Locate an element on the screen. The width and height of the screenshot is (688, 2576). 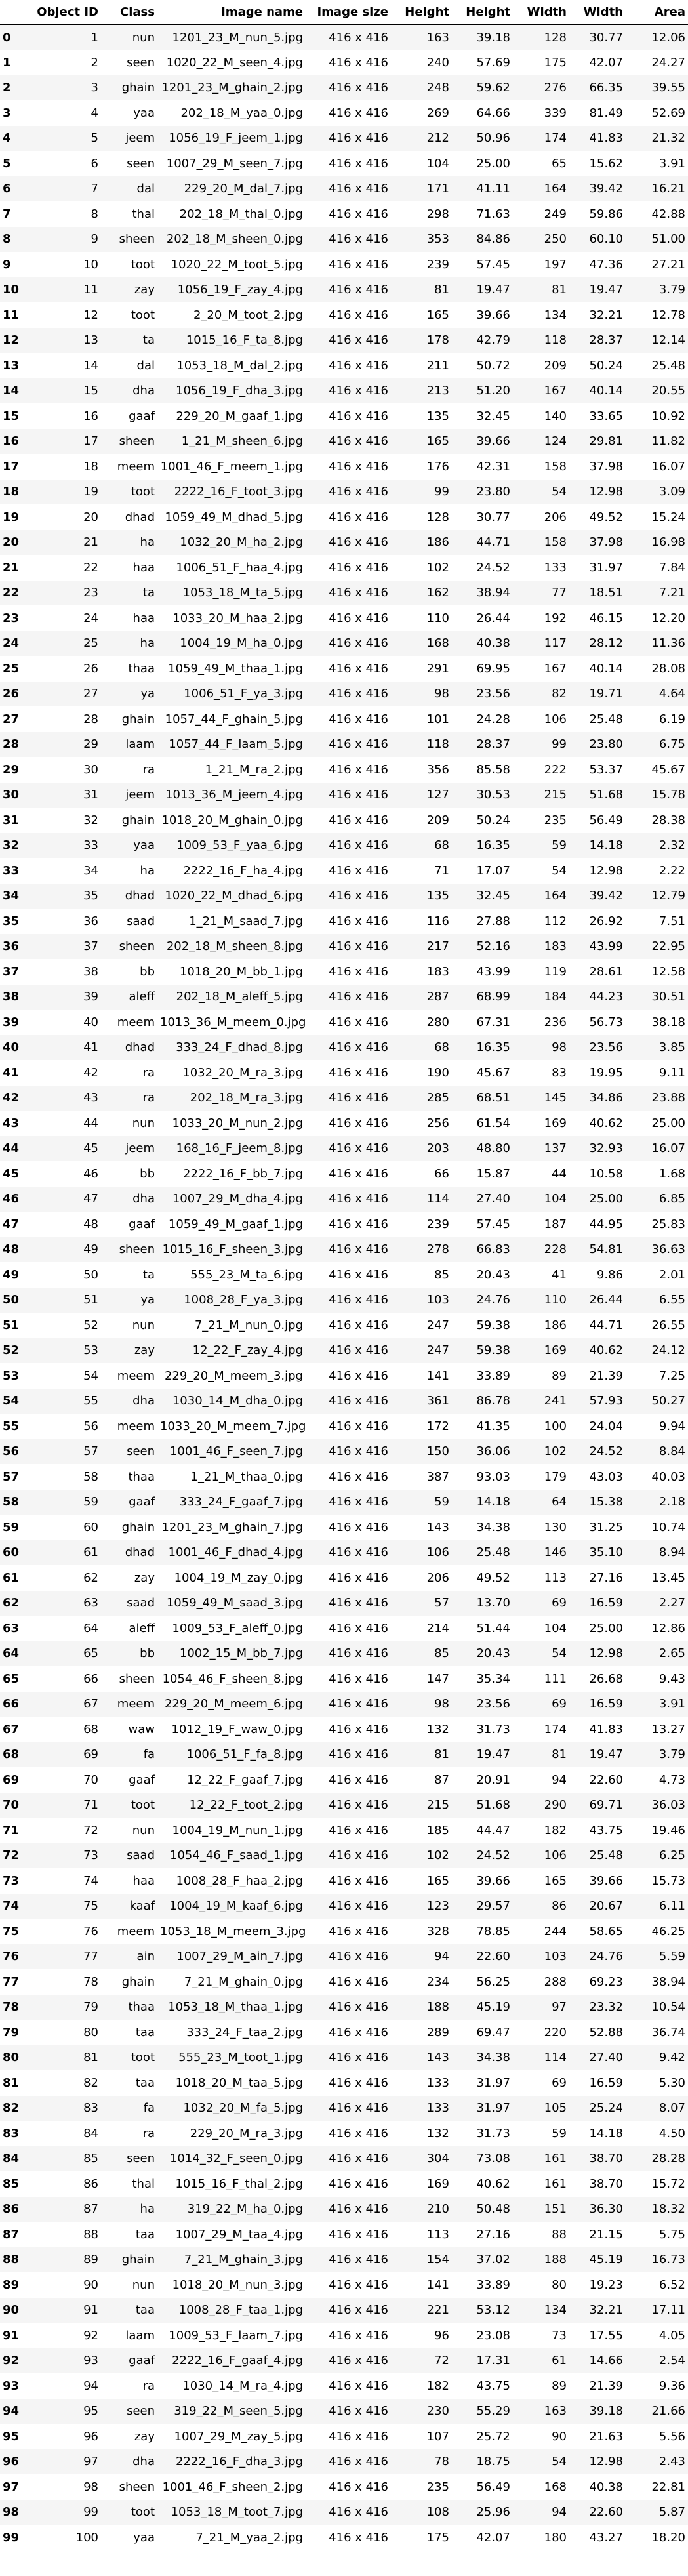
row-index: 49 is located at coordinates (17, 1275).